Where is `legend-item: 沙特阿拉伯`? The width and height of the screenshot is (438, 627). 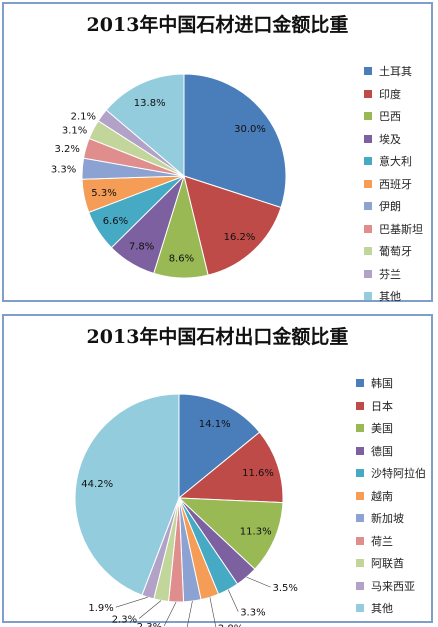
legend-item: 沙特阿拉伯 is located at coordinates (391, 473).